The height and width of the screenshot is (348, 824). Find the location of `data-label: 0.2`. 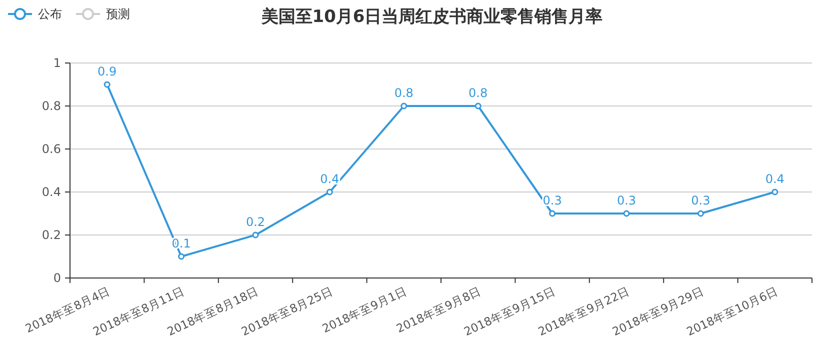

data-label: 0.2 is located at coordinates (256, 222).